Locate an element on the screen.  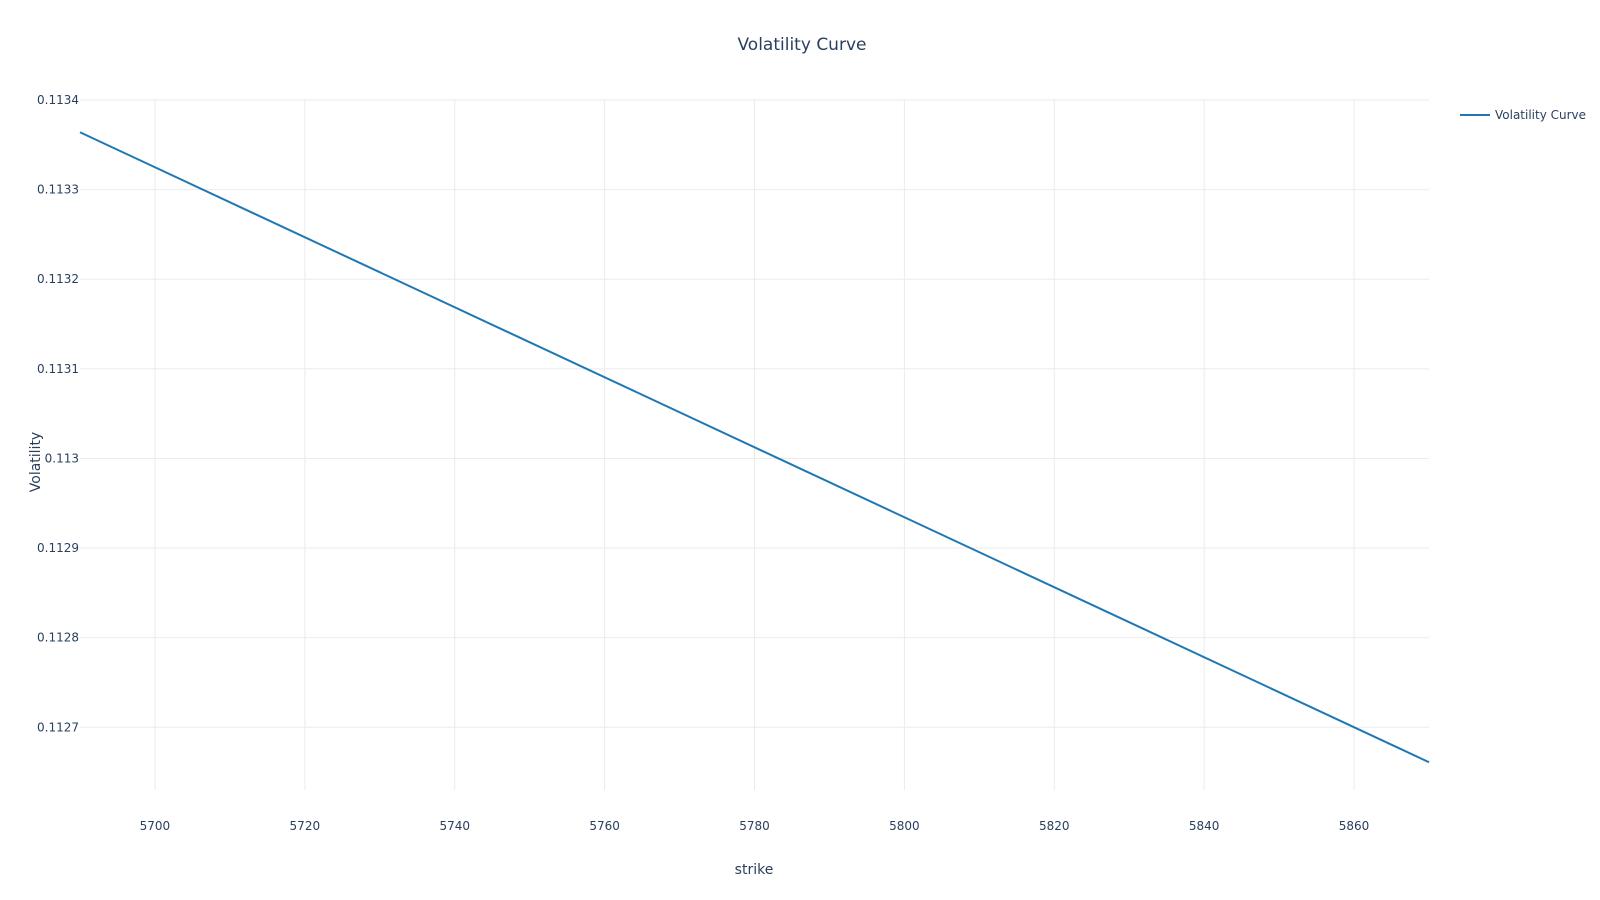
x-tick-label: 5800 is located at coordinates (904, 826).